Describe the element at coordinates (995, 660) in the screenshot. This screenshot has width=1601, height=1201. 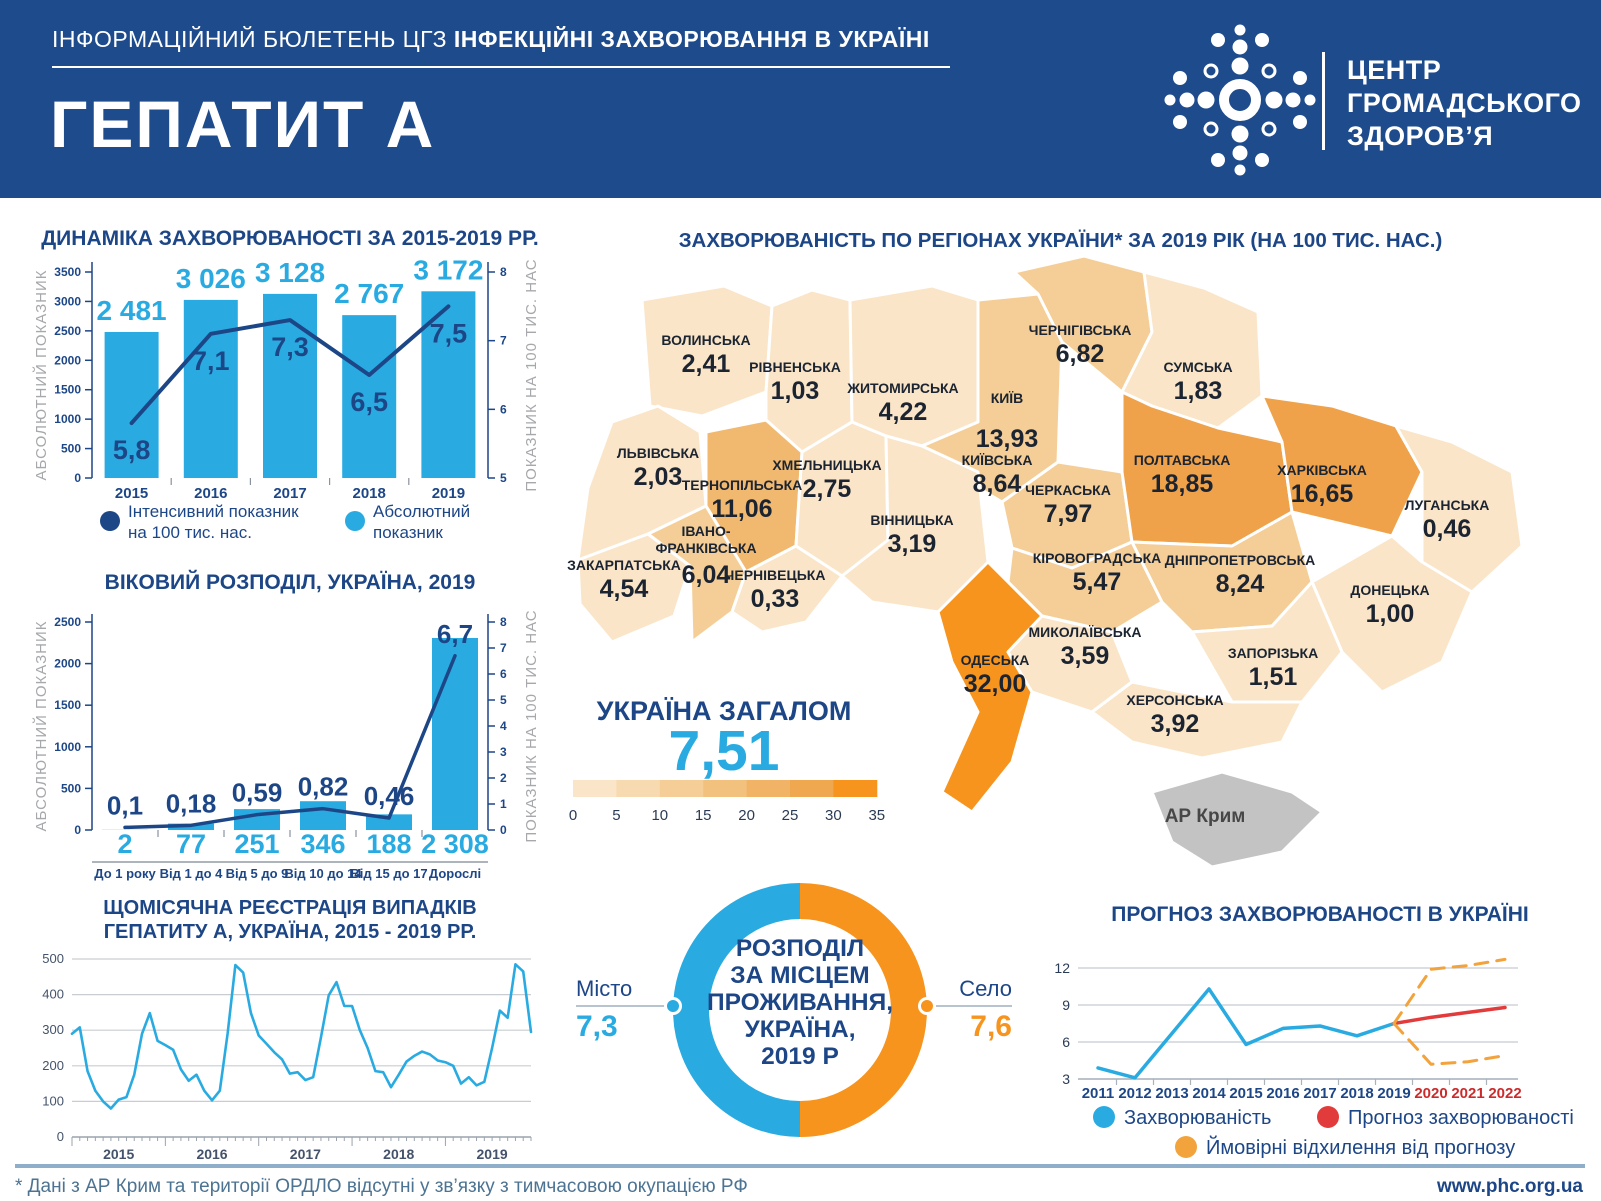
I see `svg-text: ОДЕСЬКА` at that location.